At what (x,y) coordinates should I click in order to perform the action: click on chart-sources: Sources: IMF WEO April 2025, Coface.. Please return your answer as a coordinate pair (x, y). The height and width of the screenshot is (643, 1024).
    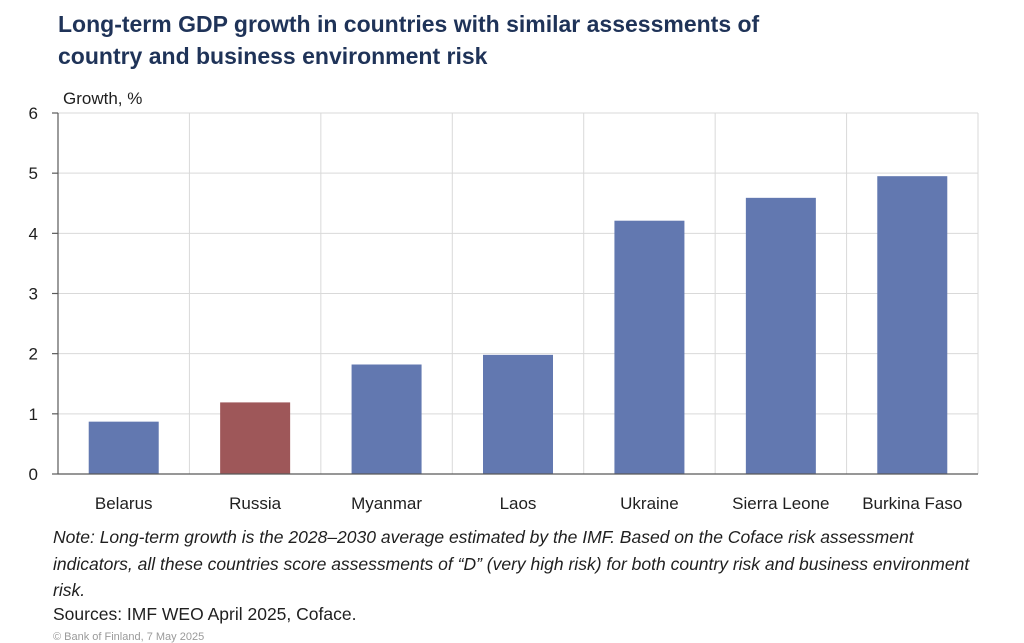
    Looking at the image, I should click on (205, 614).